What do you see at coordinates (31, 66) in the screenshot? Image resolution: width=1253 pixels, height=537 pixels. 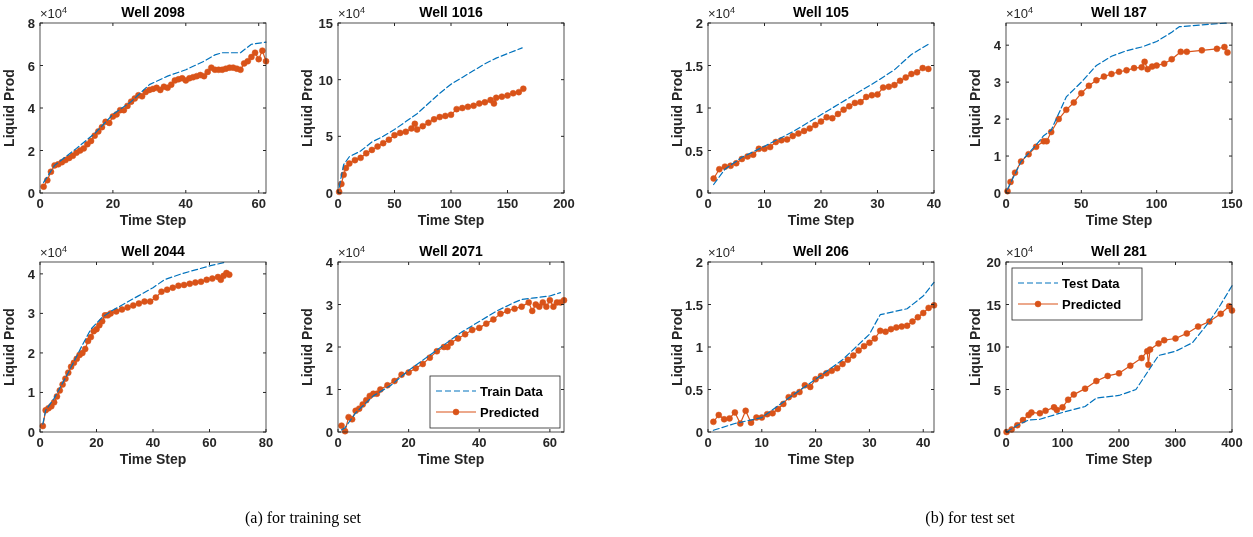 I see `y-tick-label: 6` at bounding box center [31, 66].